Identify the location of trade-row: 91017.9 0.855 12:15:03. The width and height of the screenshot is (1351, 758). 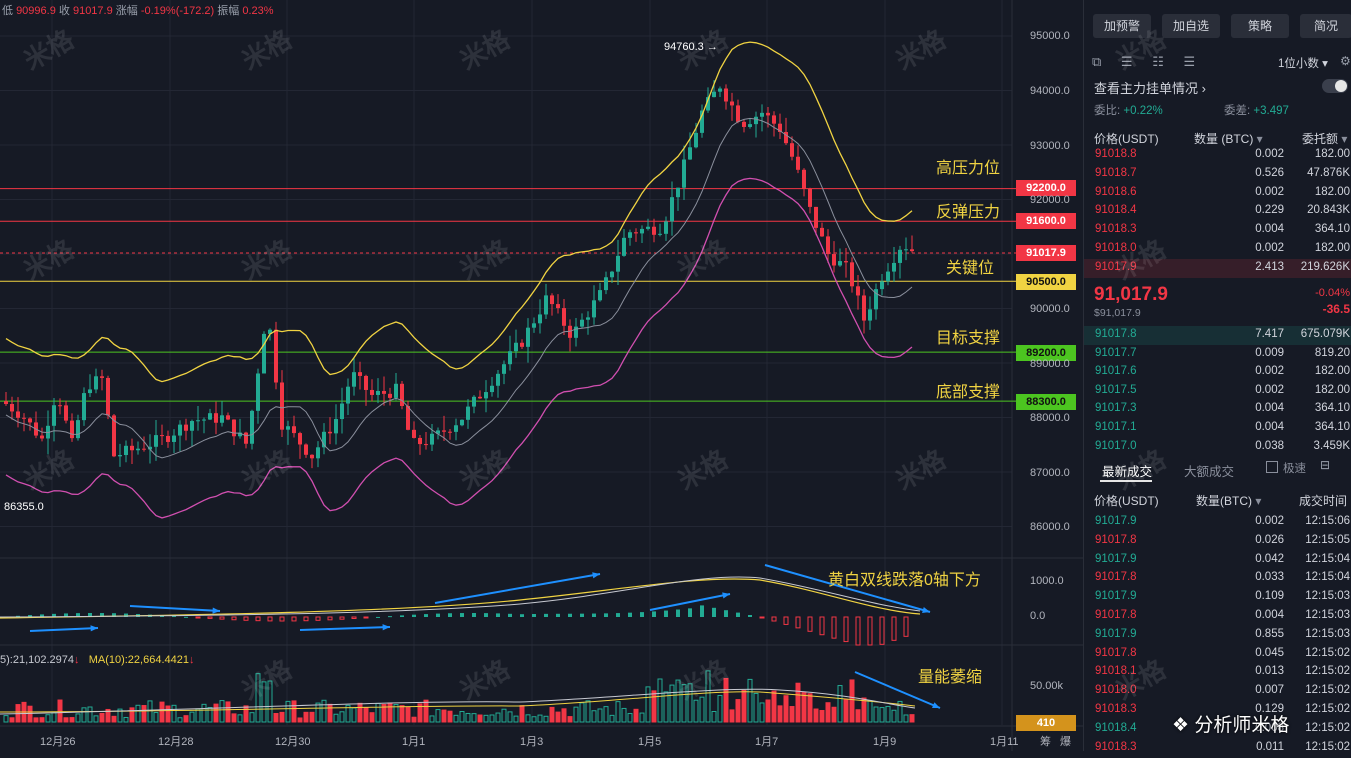
(1217, 635).